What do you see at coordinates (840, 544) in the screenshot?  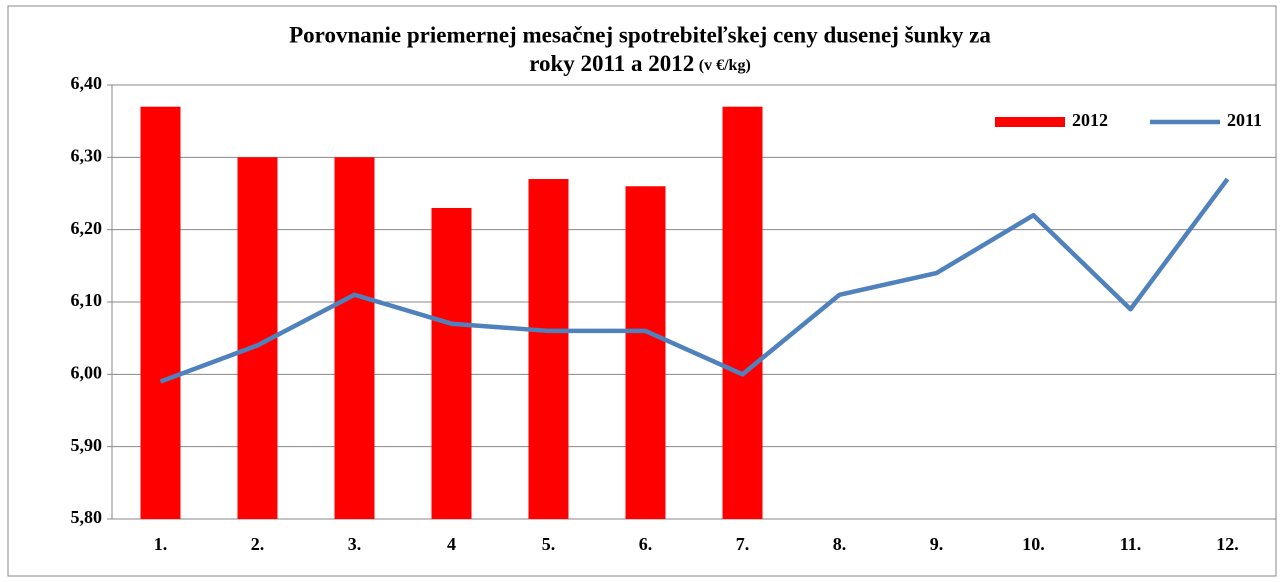 I see `x-tick-label: 8.` at bounding box center [840, 544].